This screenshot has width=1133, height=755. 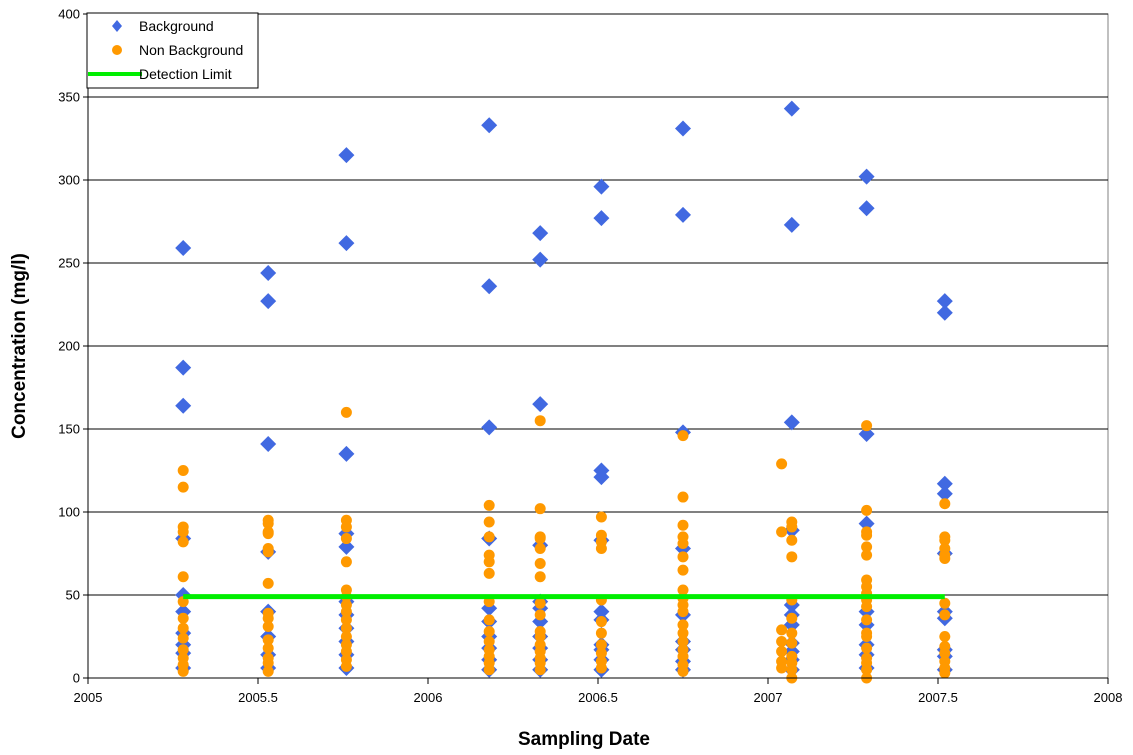 I want to click on y-tick-label: 200, so click(x=69, y=346).